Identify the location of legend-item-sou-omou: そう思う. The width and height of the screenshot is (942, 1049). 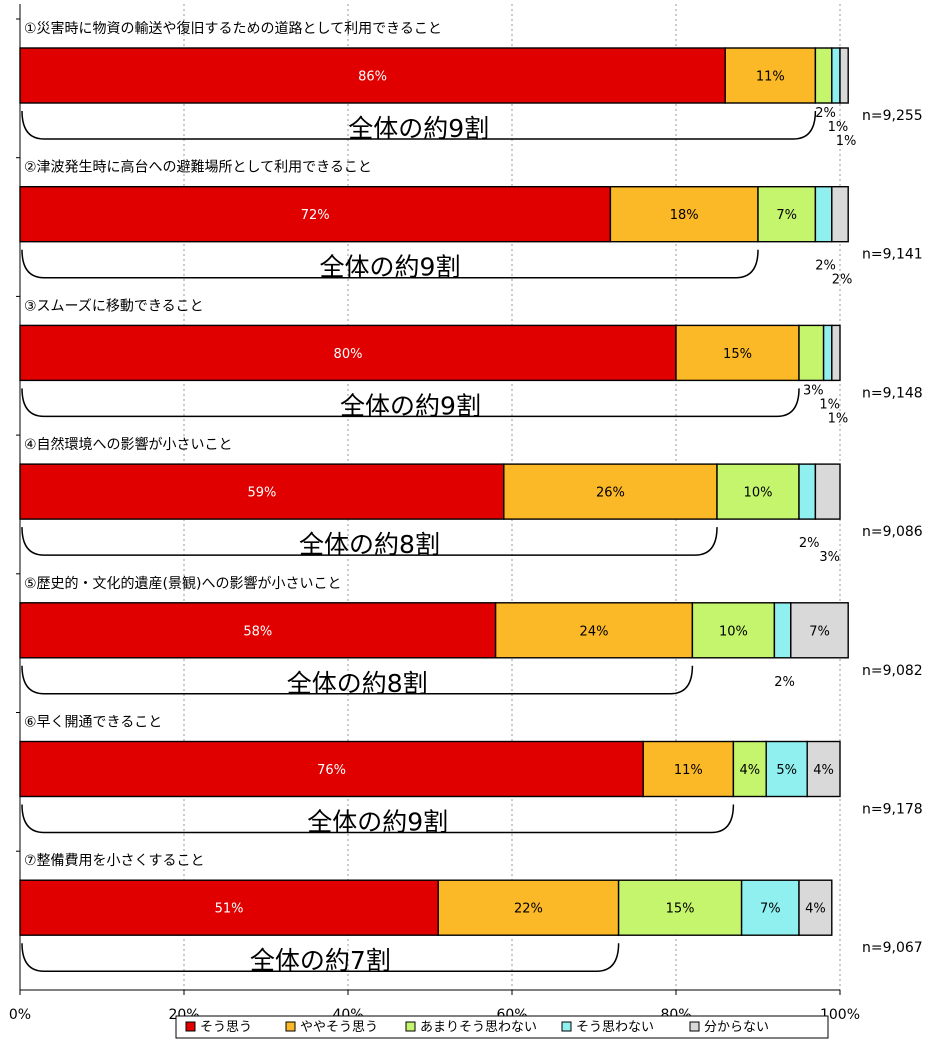
(218, 1027).